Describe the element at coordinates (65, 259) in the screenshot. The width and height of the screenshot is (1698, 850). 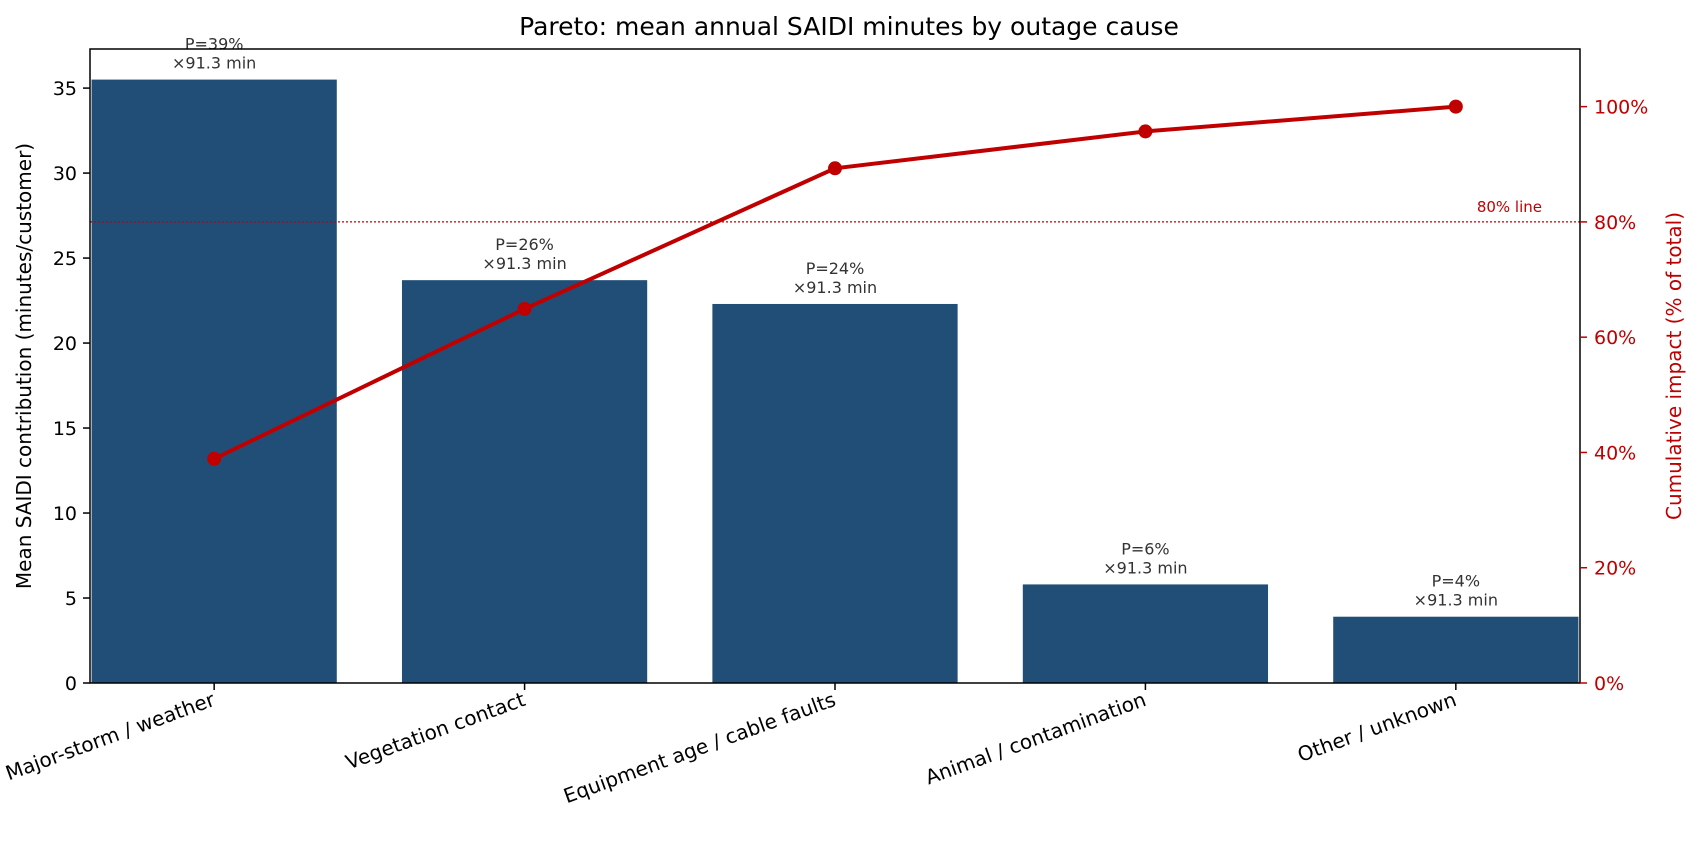
I see `y-tick-label-left-5: 25` at that location.